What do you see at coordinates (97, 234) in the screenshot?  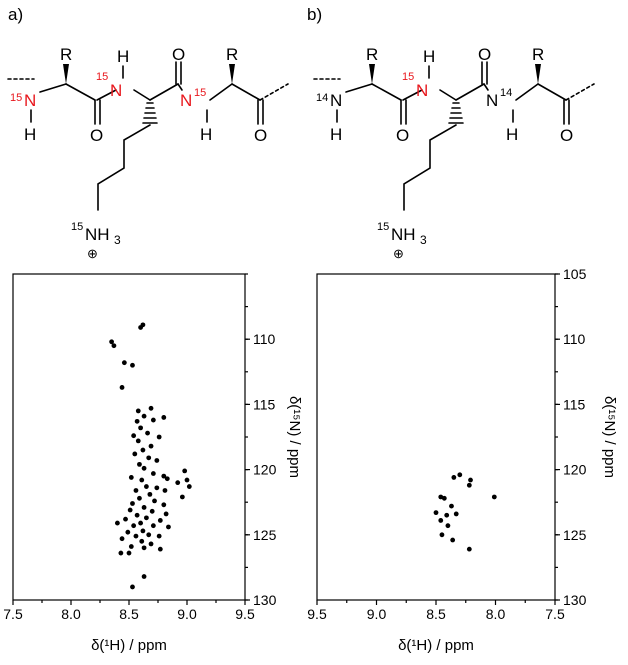 I see `ammonium-group: NH` at bounding box center [97, 234].